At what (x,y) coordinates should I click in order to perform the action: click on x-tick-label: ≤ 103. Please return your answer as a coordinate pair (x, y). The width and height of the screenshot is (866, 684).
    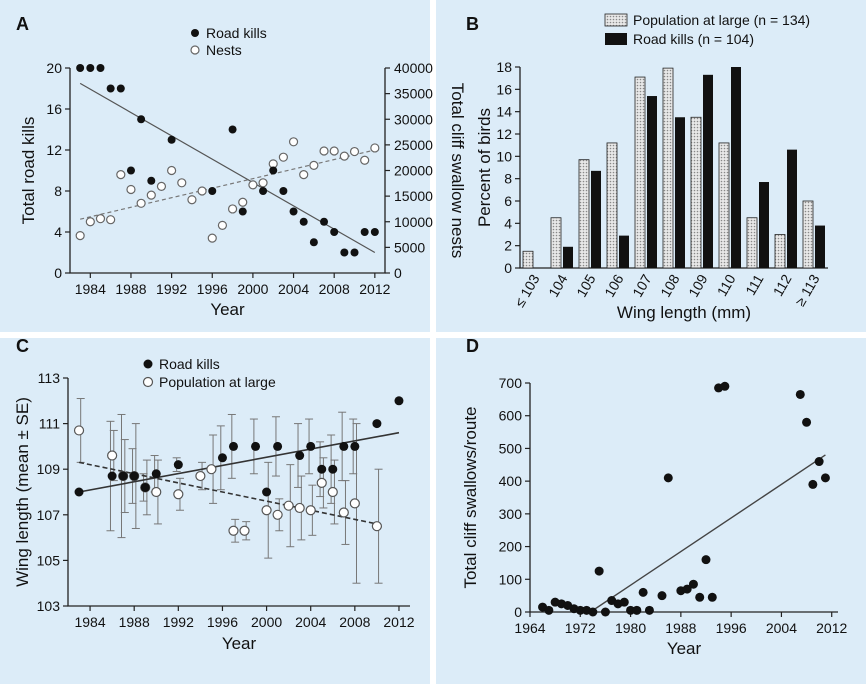
    Looking at the image, I should click on (526, 290).